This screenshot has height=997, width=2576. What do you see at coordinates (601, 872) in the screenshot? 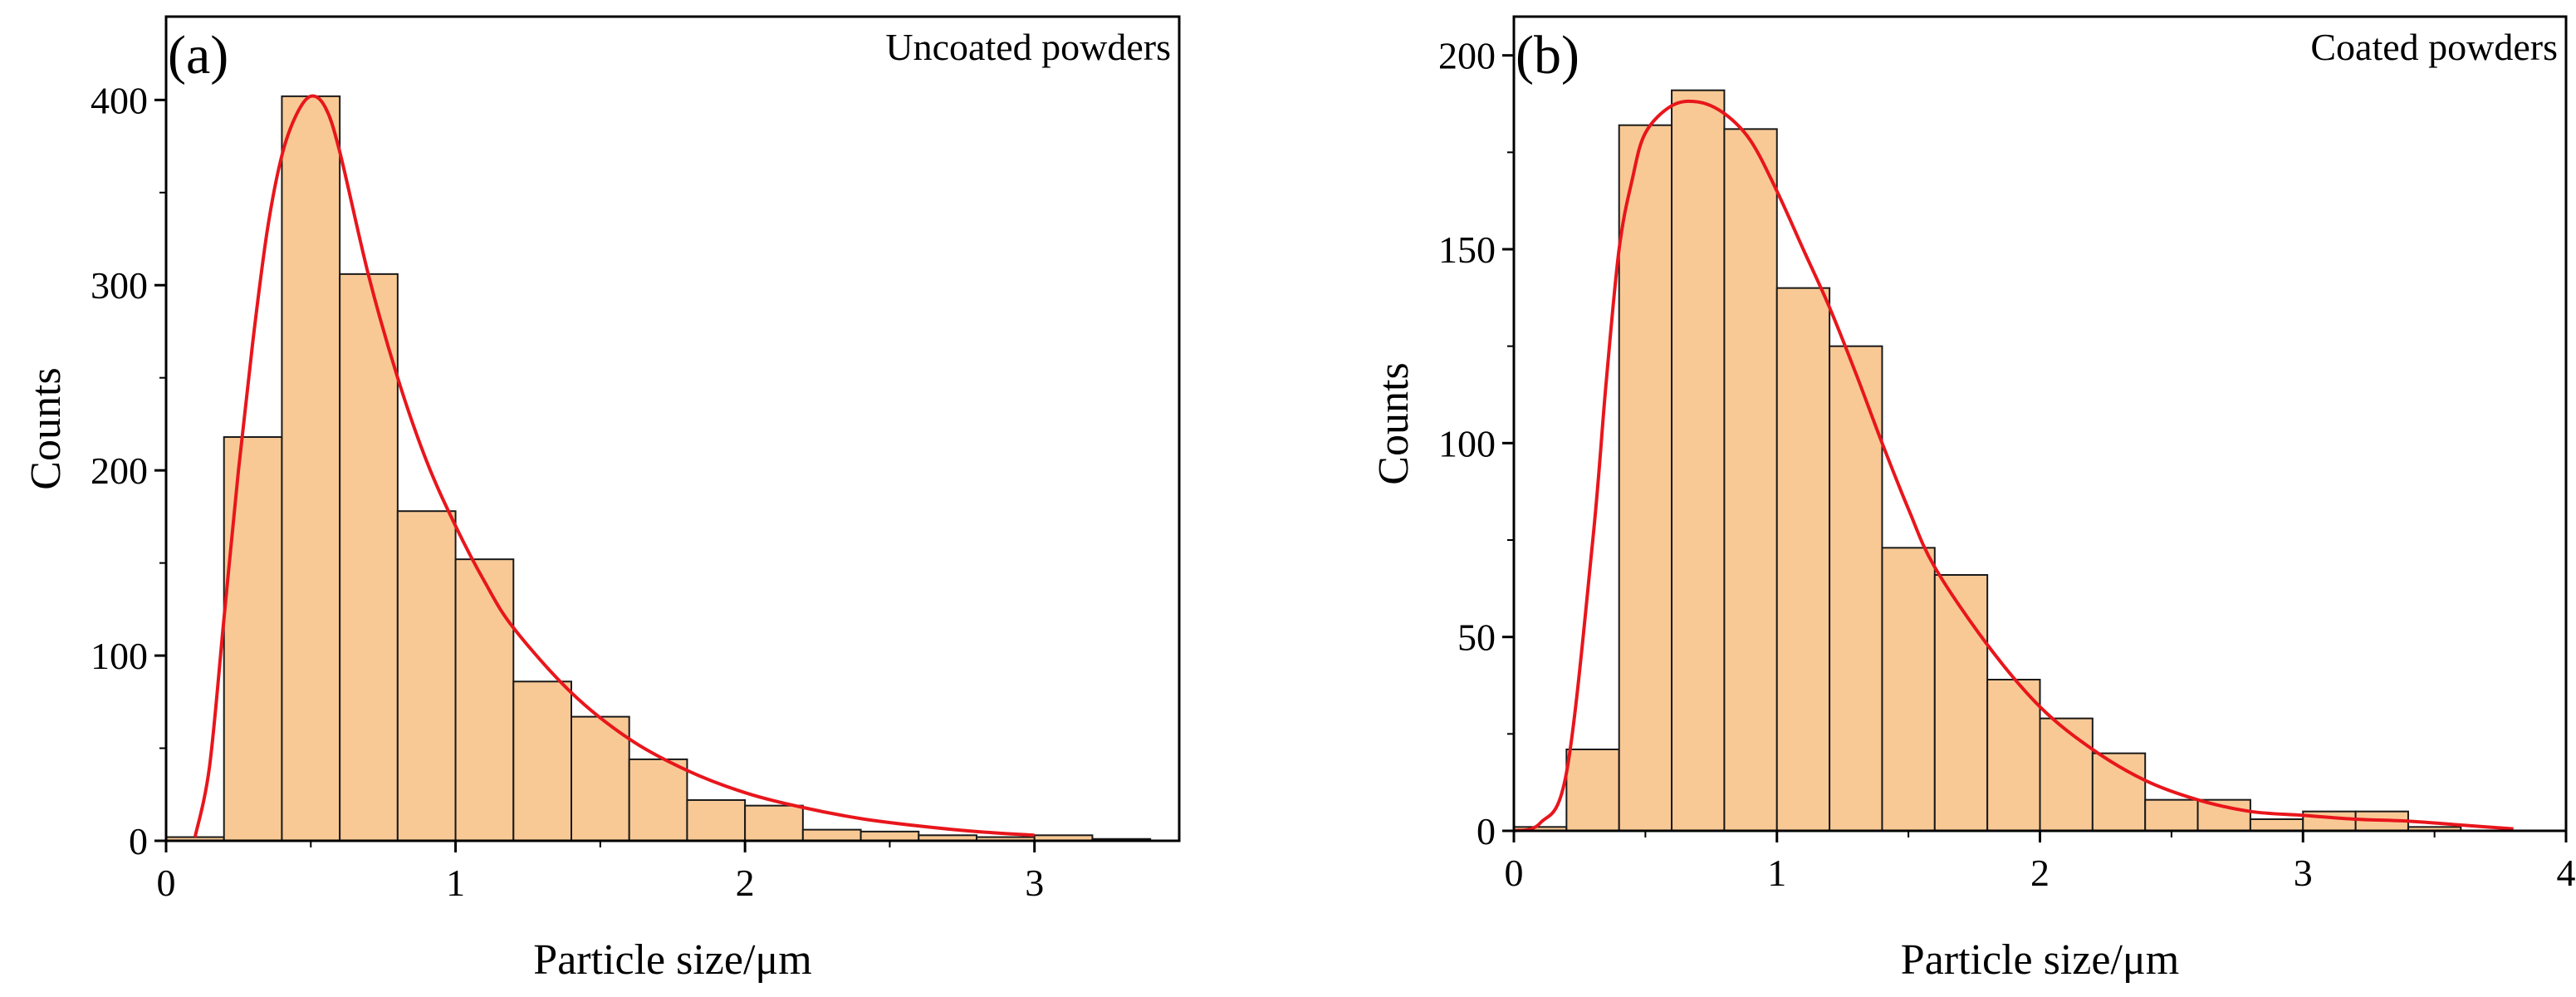
I see `x-axis-ticks: 0 1 2 3` at bounding box center [601, 872].